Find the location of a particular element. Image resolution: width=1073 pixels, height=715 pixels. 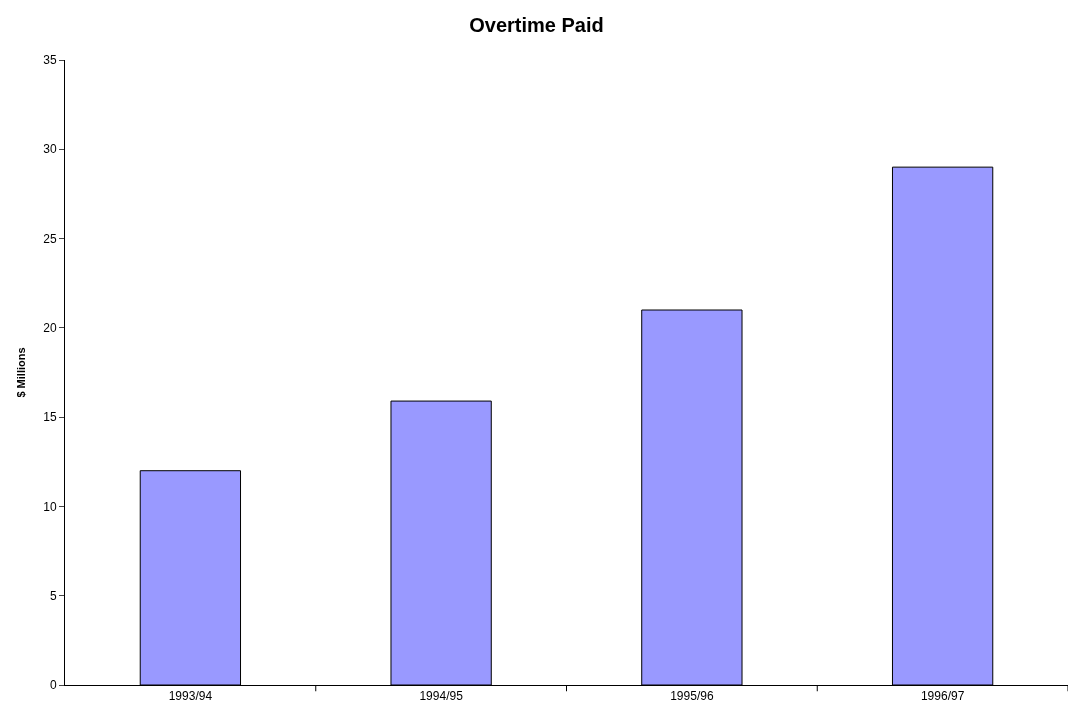

y-tick-label: 5 is located at coordinates (53, 595).